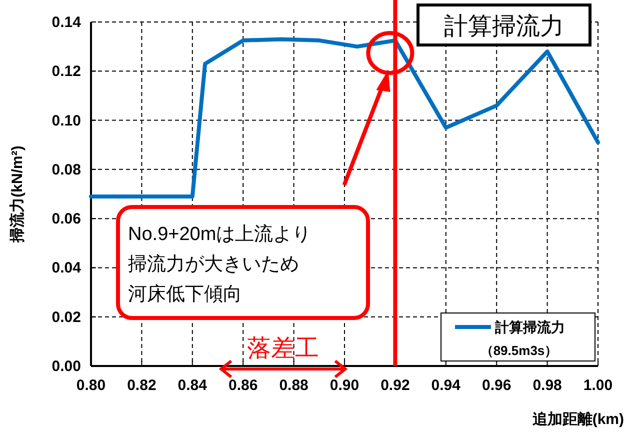 This screenshot has height=432, width=630. I want to click on x-tick-label: 0.96, so click(497, 385).